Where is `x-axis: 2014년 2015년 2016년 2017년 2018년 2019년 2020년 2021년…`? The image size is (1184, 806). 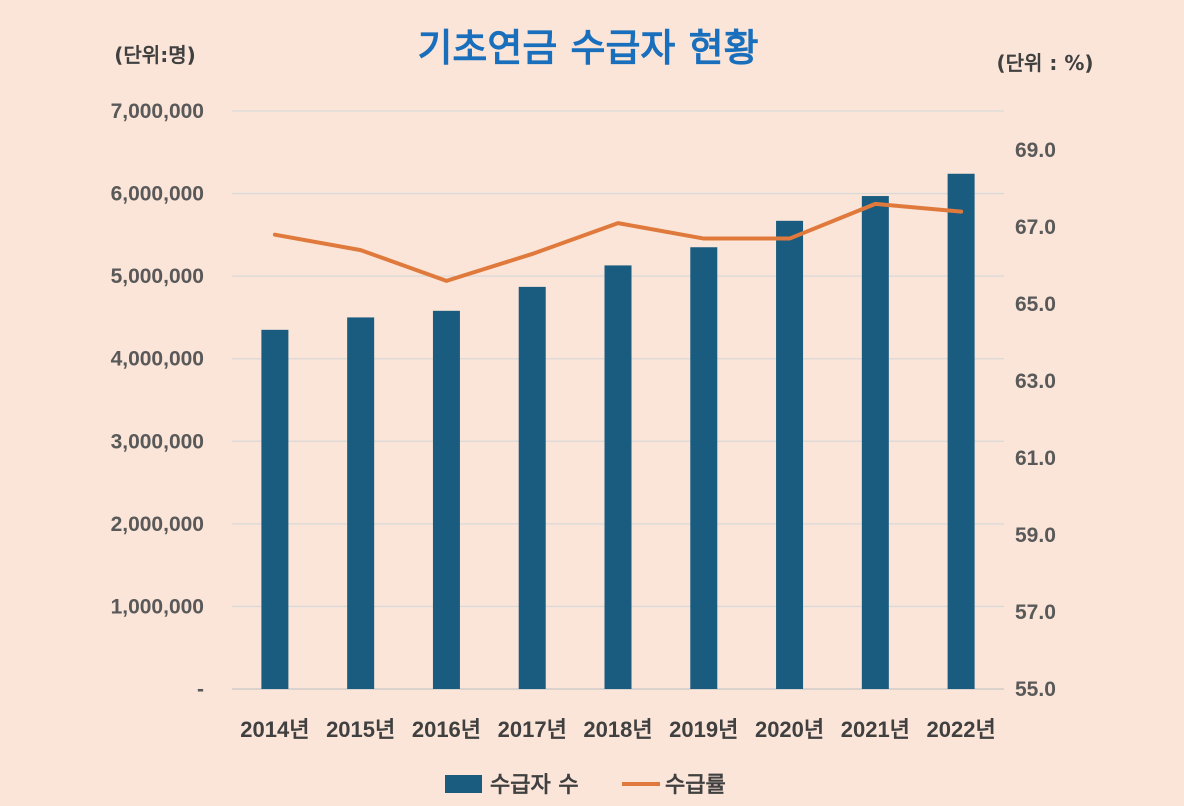
x-axis: 2014년 2015년 2016년 2017년 2018년 2019년 2020년 2021년… is located at coordinates (617, 729).